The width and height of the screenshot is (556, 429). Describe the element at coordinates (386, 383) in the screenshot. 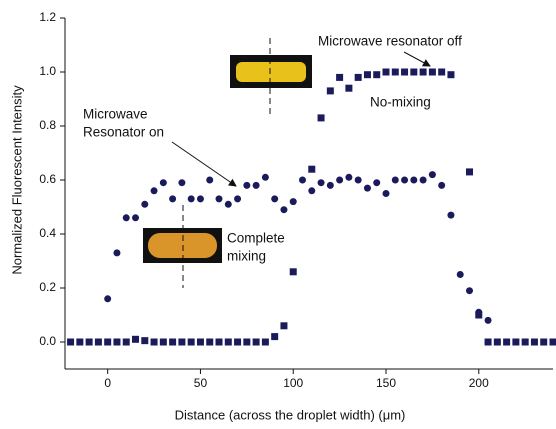

I see `x-tick-label: 150` at that location.